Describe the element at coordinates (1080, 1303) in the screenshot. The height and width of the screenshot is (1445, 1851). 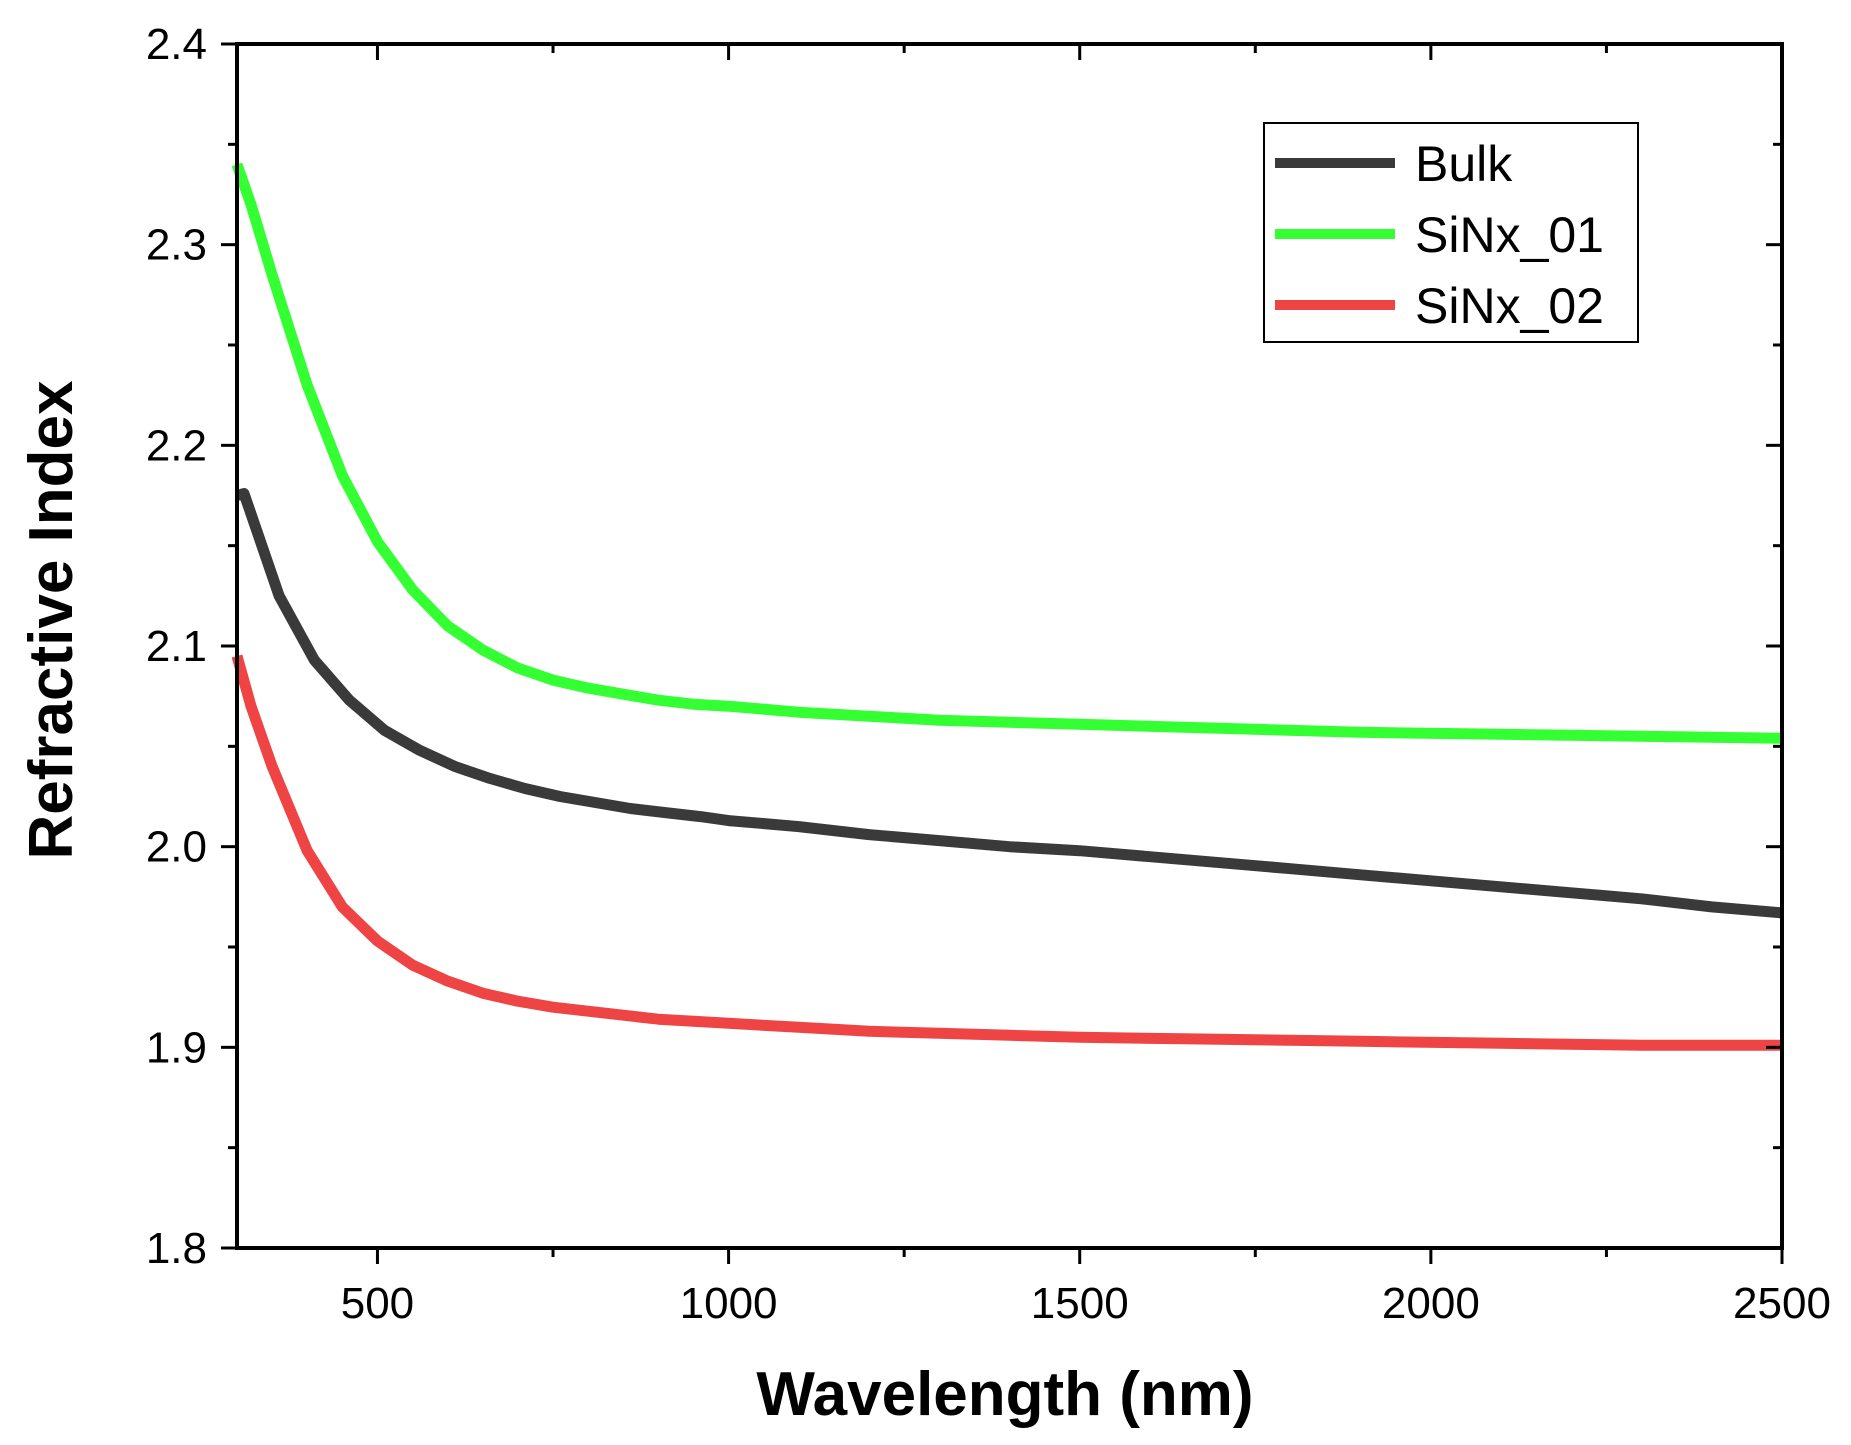
I see `x-tick-label: 1500` at that location.